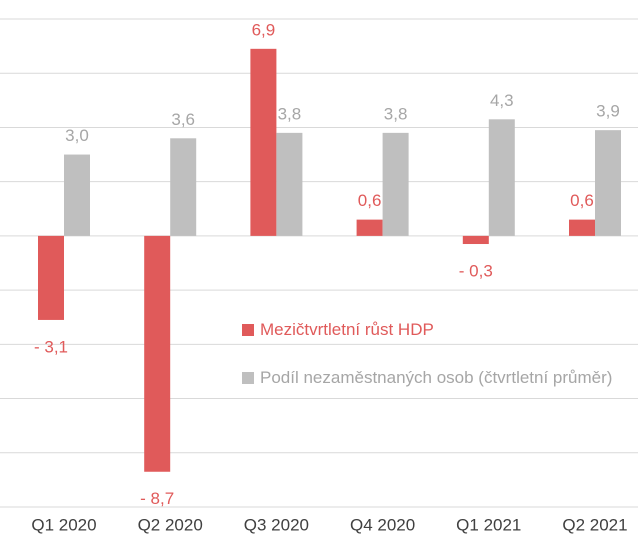 This screenshot has height=546, width=638. What do you see at coordinates (63, 524) in the screenshot?
I see `x-tick-label: Q1 2020` at bounding box center [63, 524].